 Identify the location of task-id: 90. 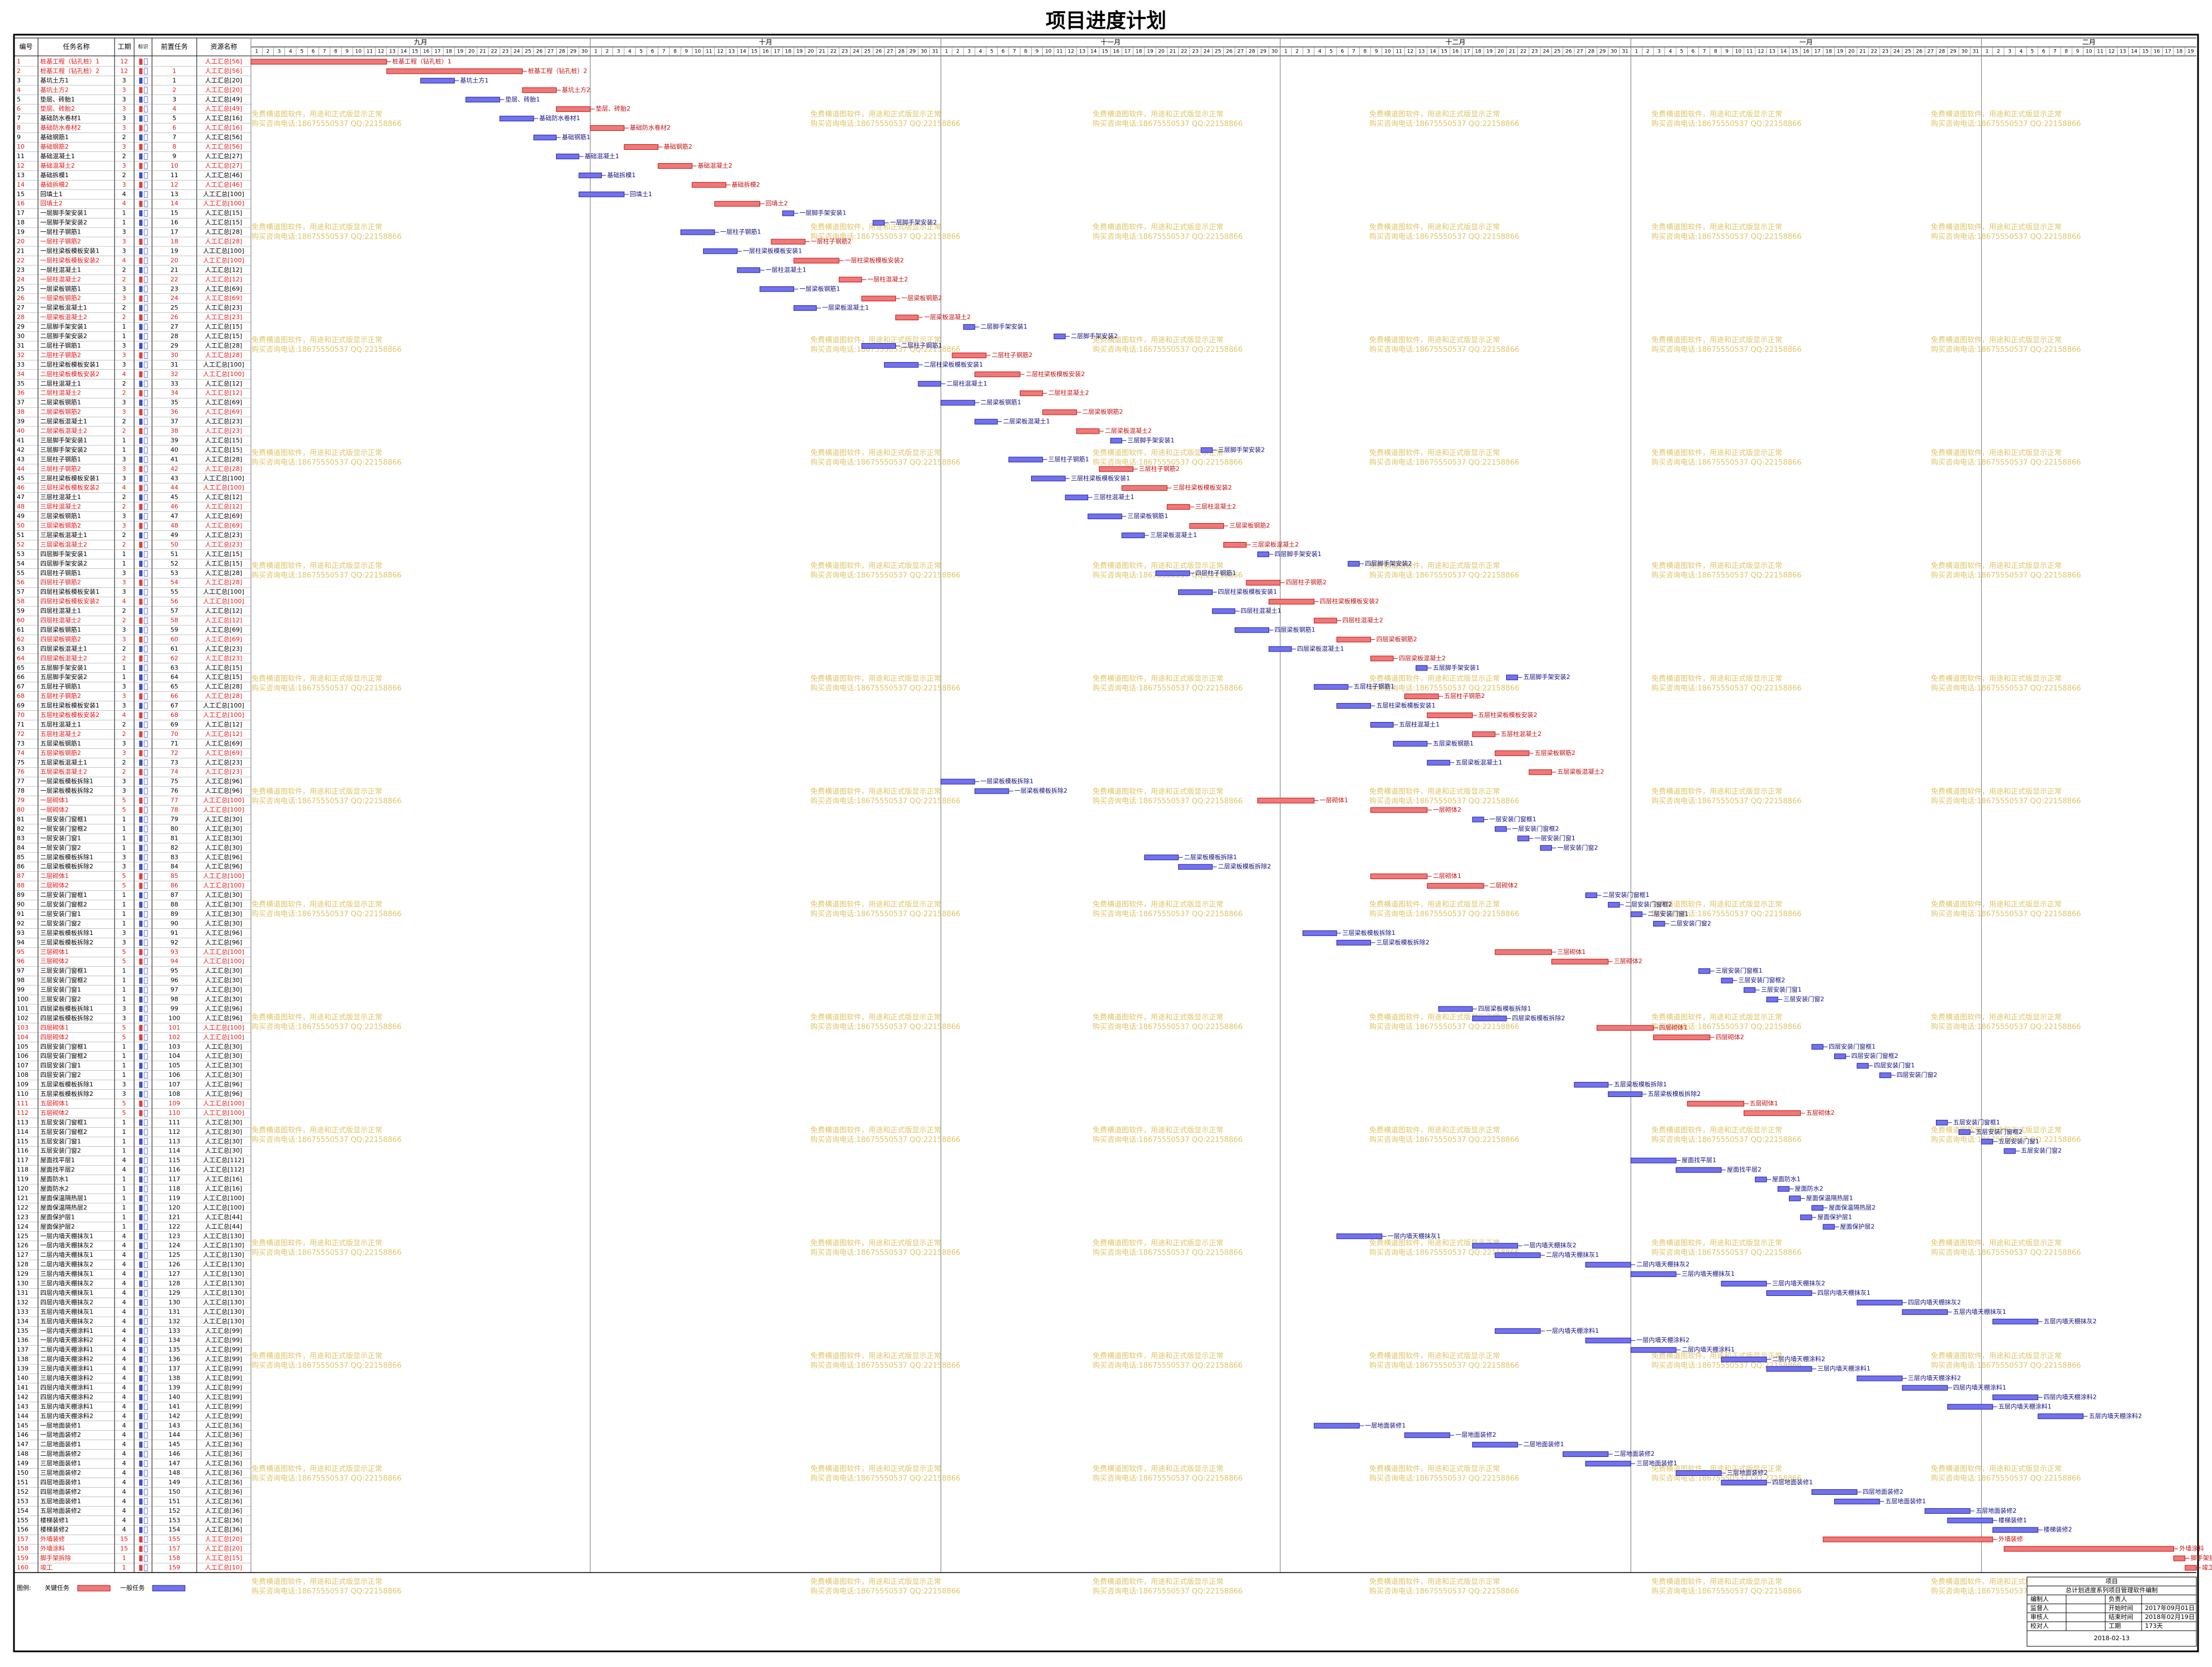
(21, 904).